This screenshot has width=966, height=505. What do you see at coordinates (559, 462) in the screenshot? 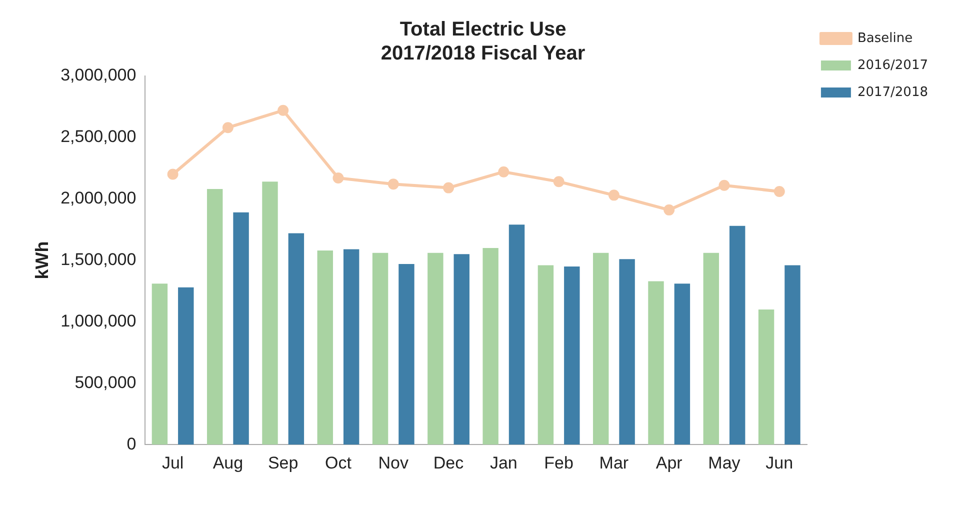
I see `x-tick-label: Feb` at bounding box center [559, 462].